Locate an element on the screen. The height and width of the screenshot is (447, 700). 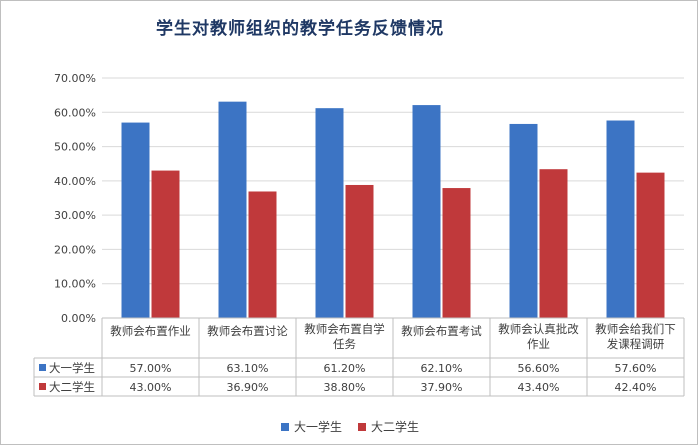
data-label: 57.00% is located at coordinates (151, 368).